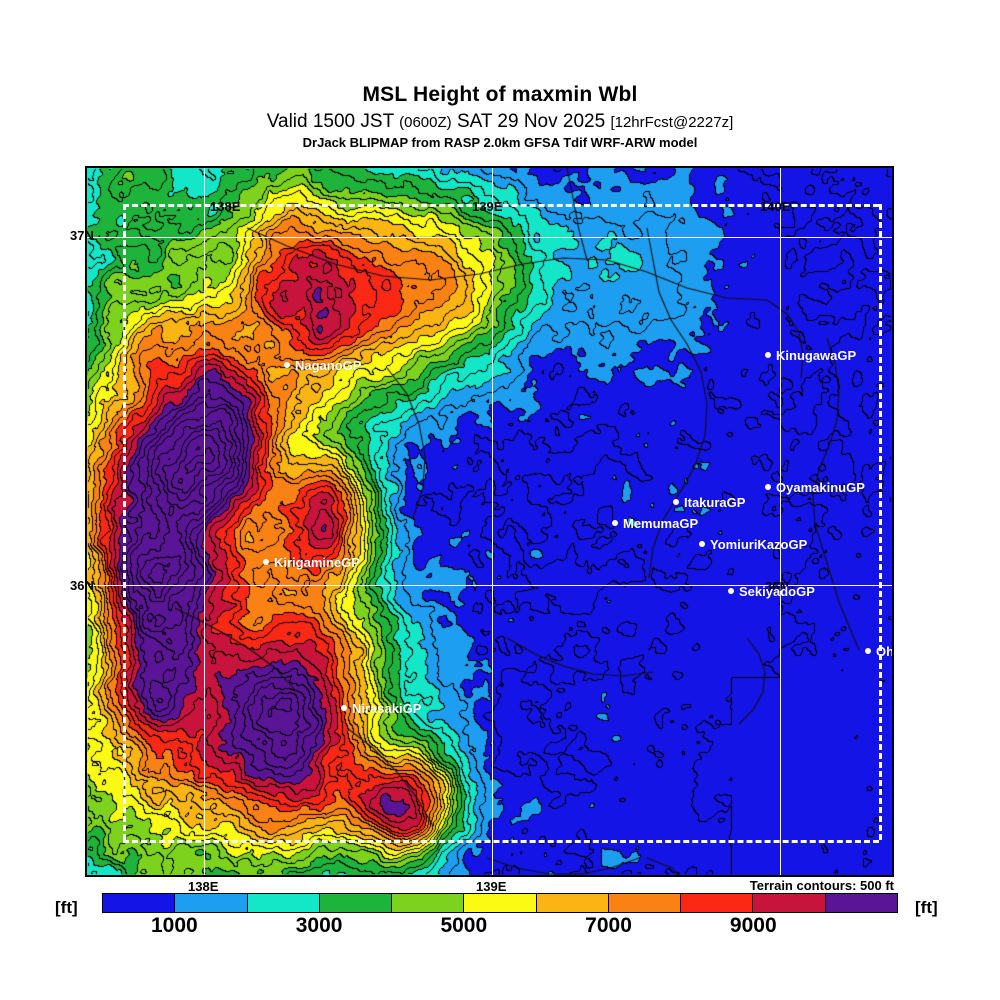  Describe the element at coordinates (487, 206) in the screenshot. I see `graticule-label-139e-top: 139E` at that location.